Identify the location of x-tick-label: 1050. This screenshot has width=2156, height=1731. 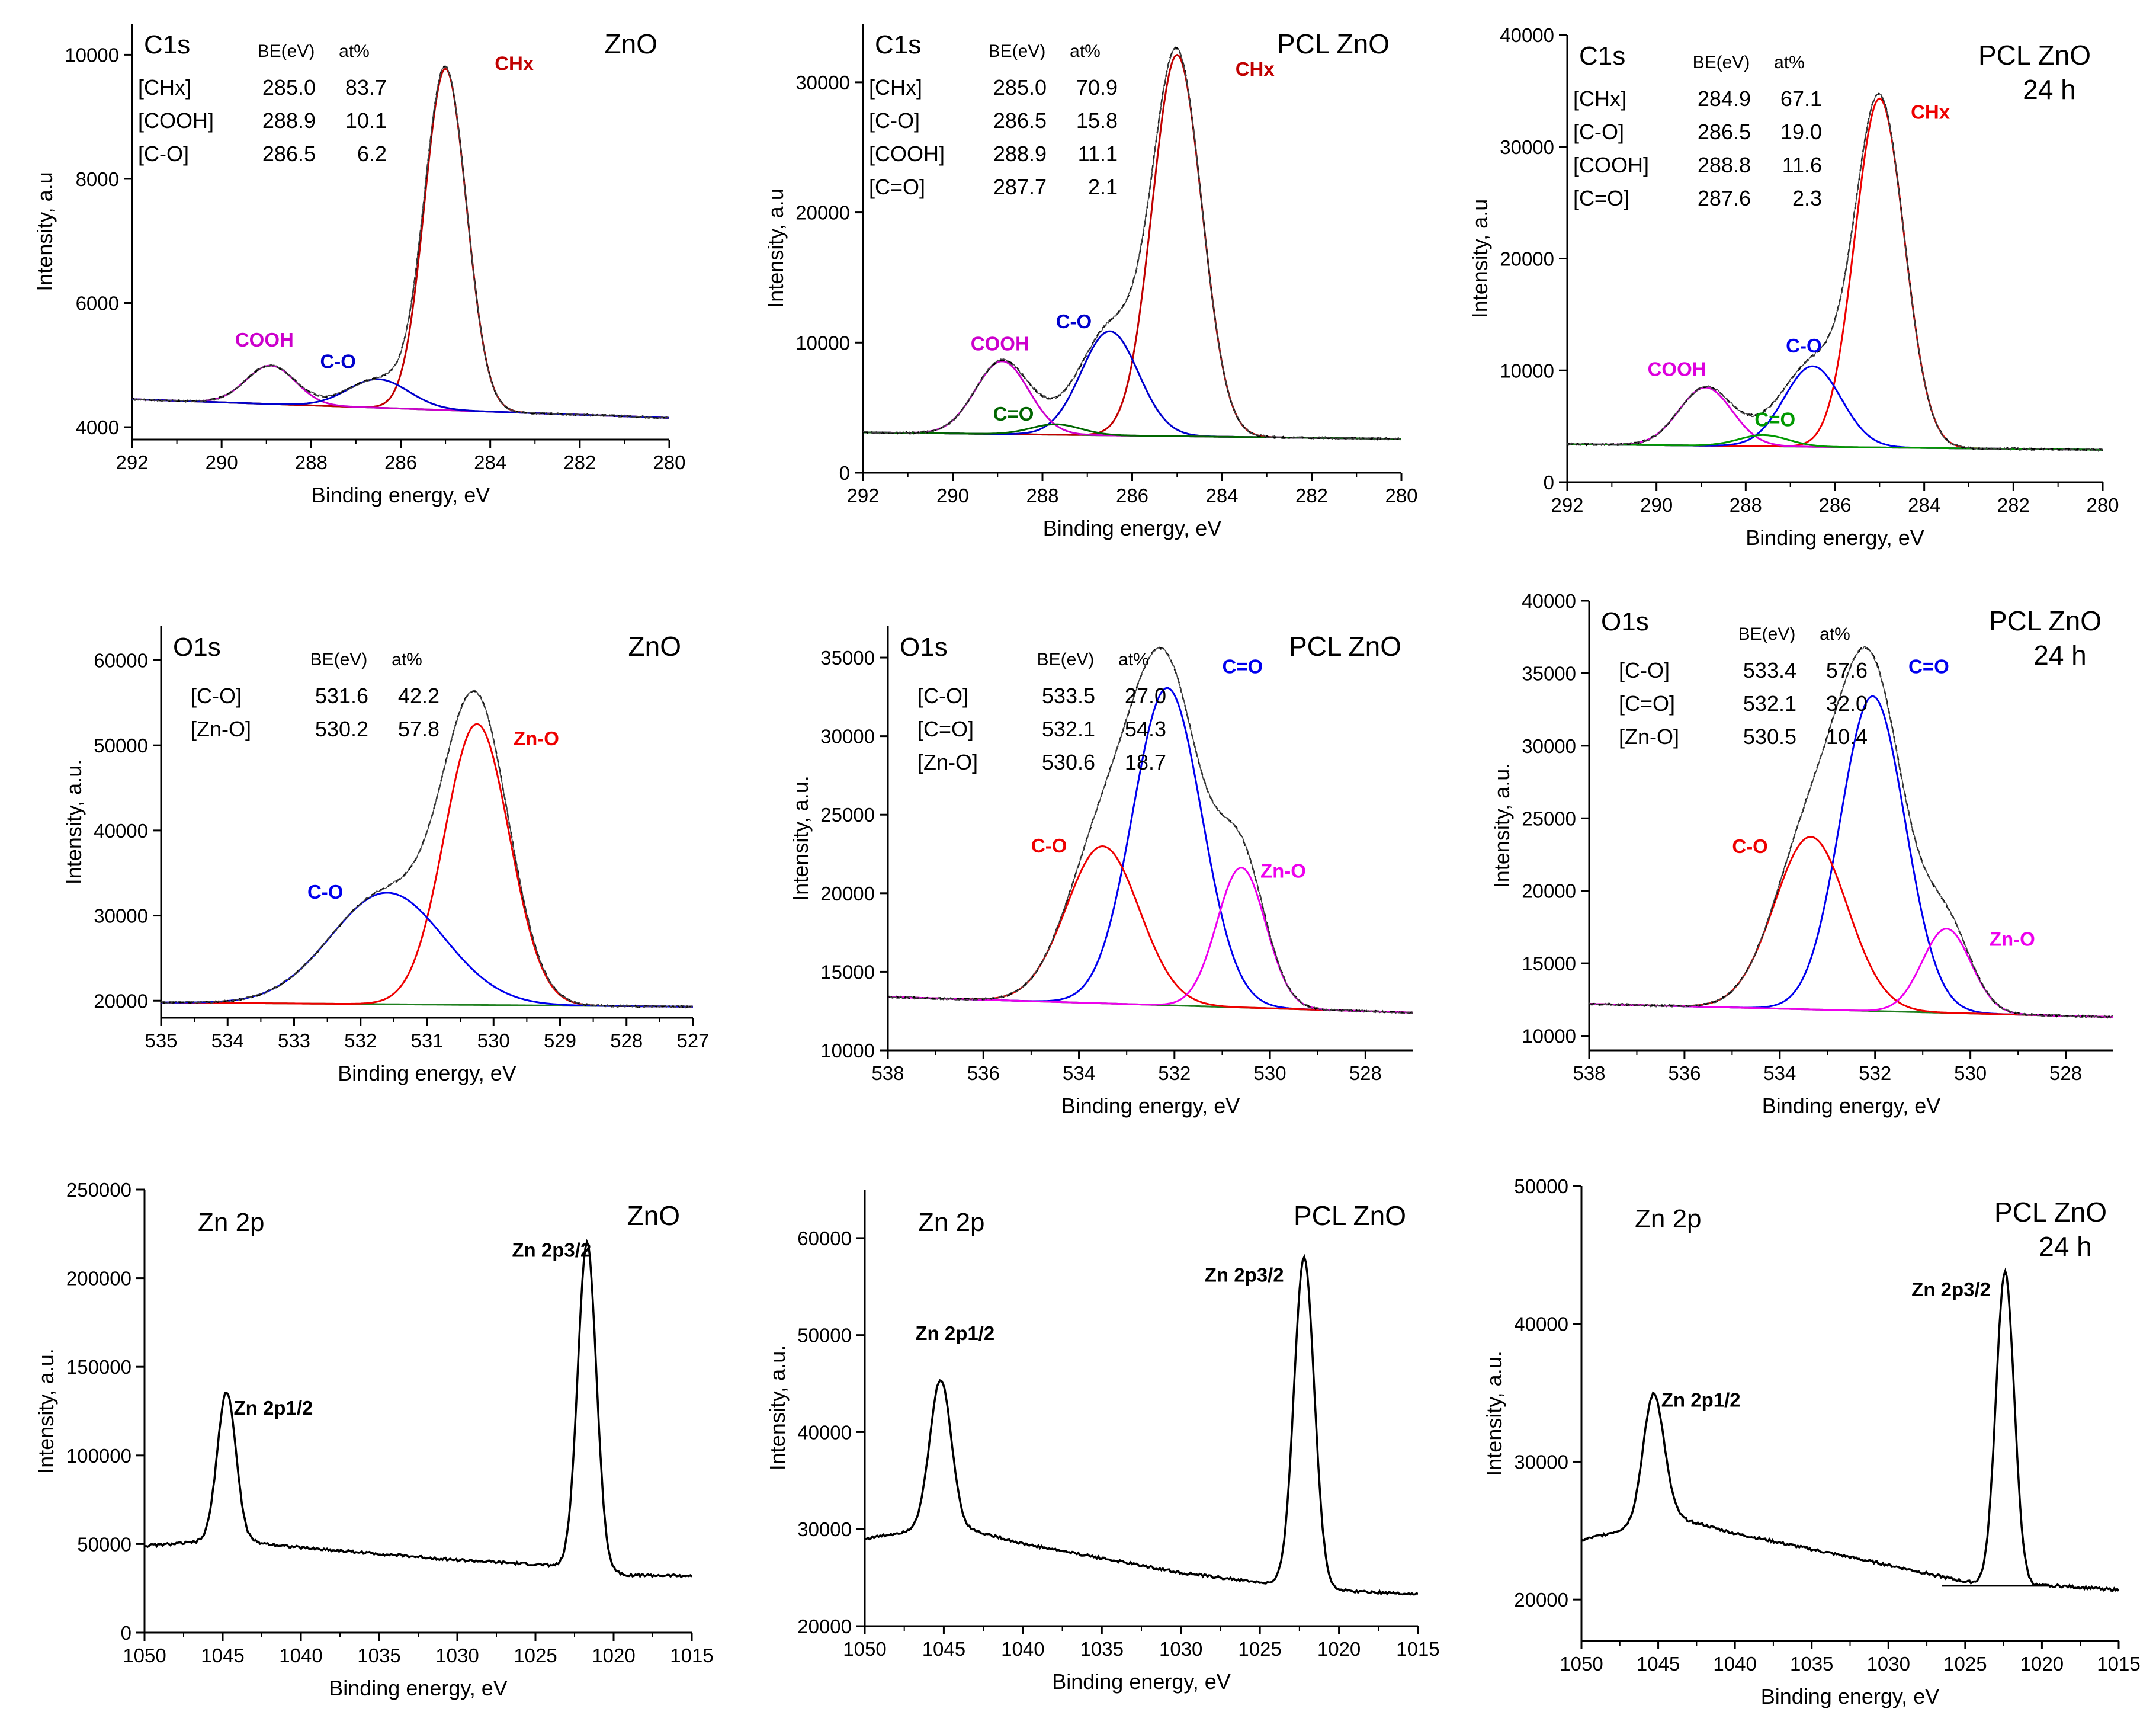
(144, 1655).